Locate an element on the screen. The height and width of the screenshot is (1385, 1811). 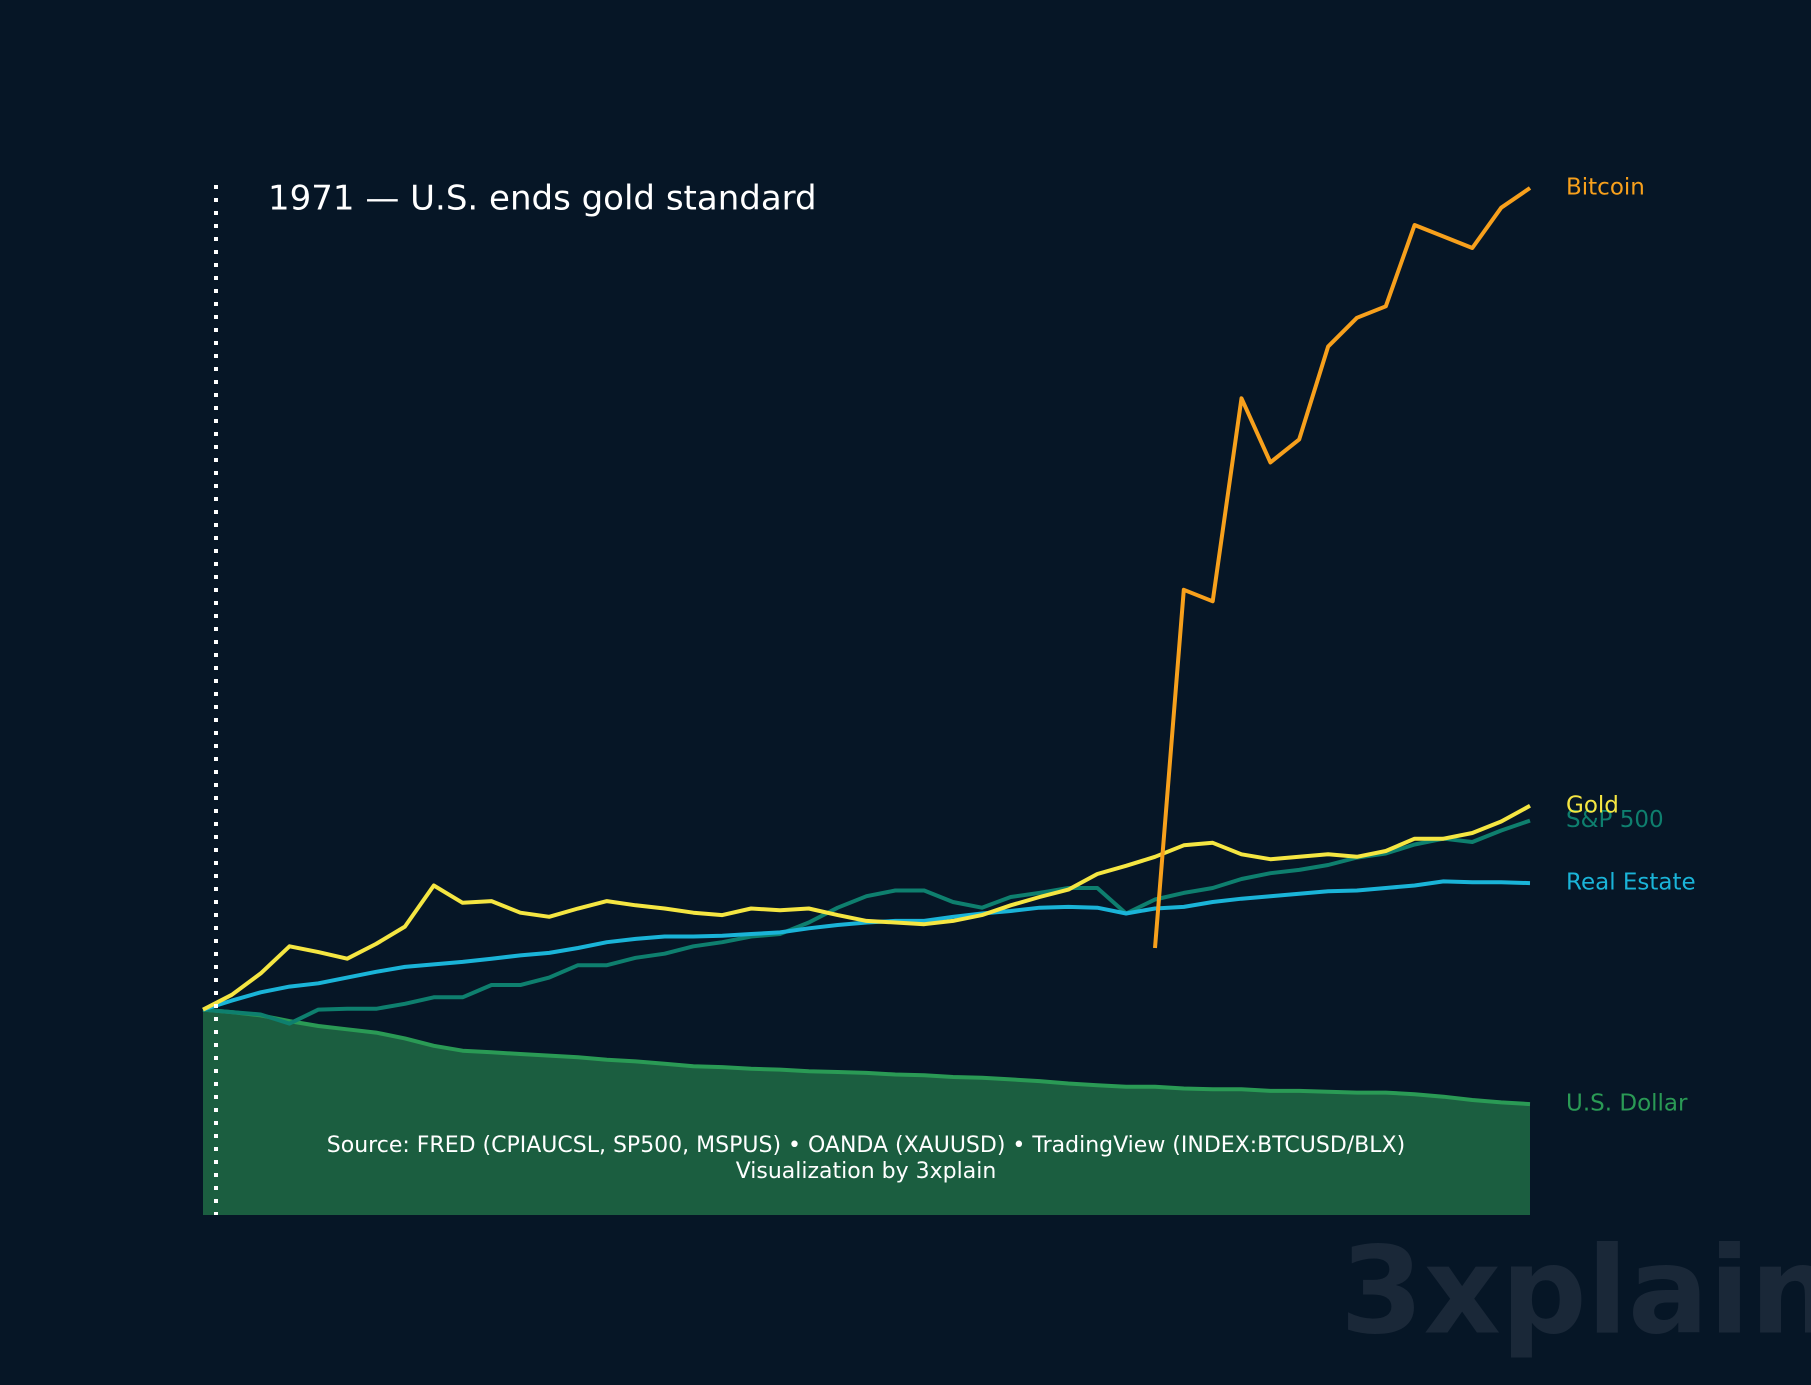
legend-label: U.S. Dollar is located at coordinates (1627, 1104).